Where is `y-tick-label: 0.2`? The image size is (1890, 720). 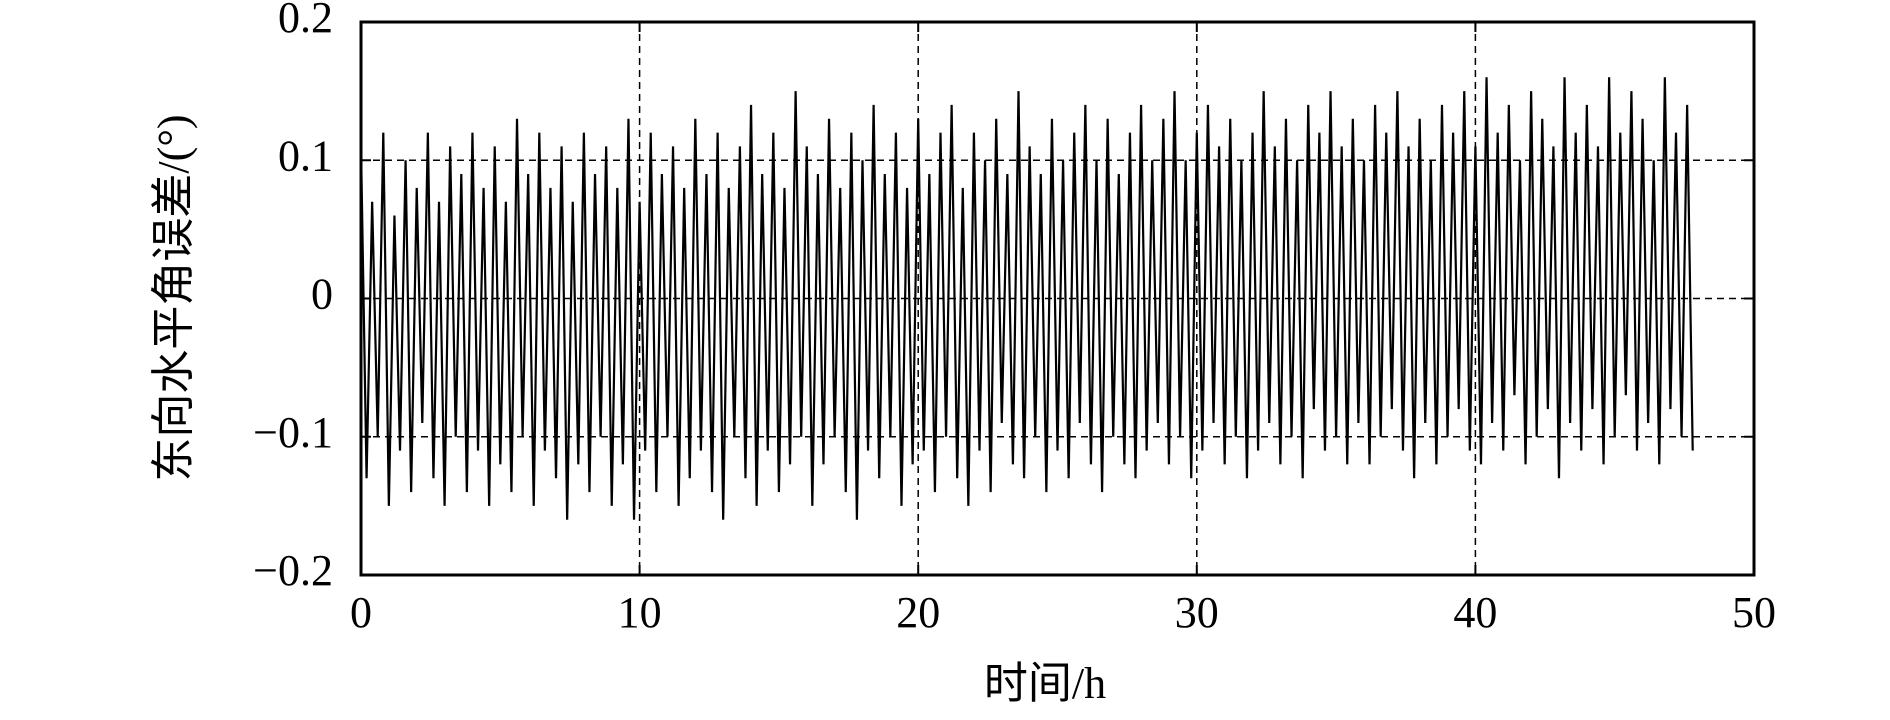 y-tick-label: 0.2 is located at coordinates (305, 21).